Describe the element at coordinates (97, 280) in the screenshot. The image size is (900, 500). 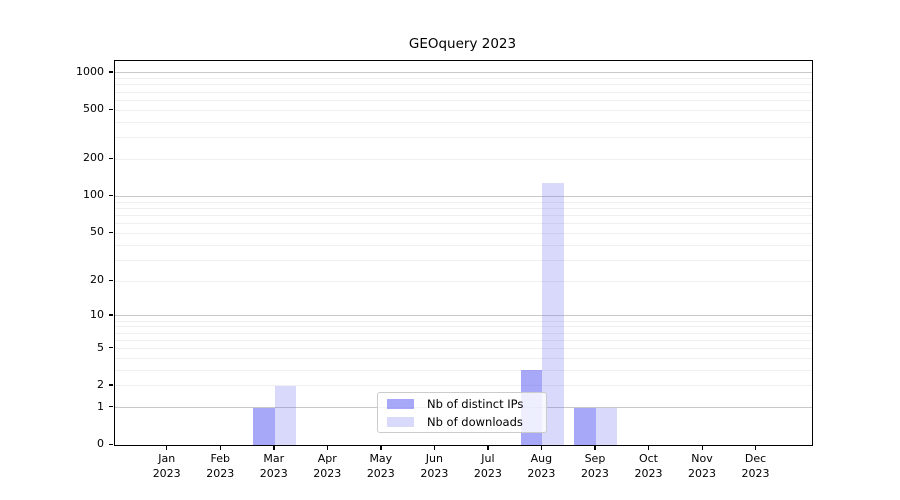
I see `y-tick-label: 20` at that location.